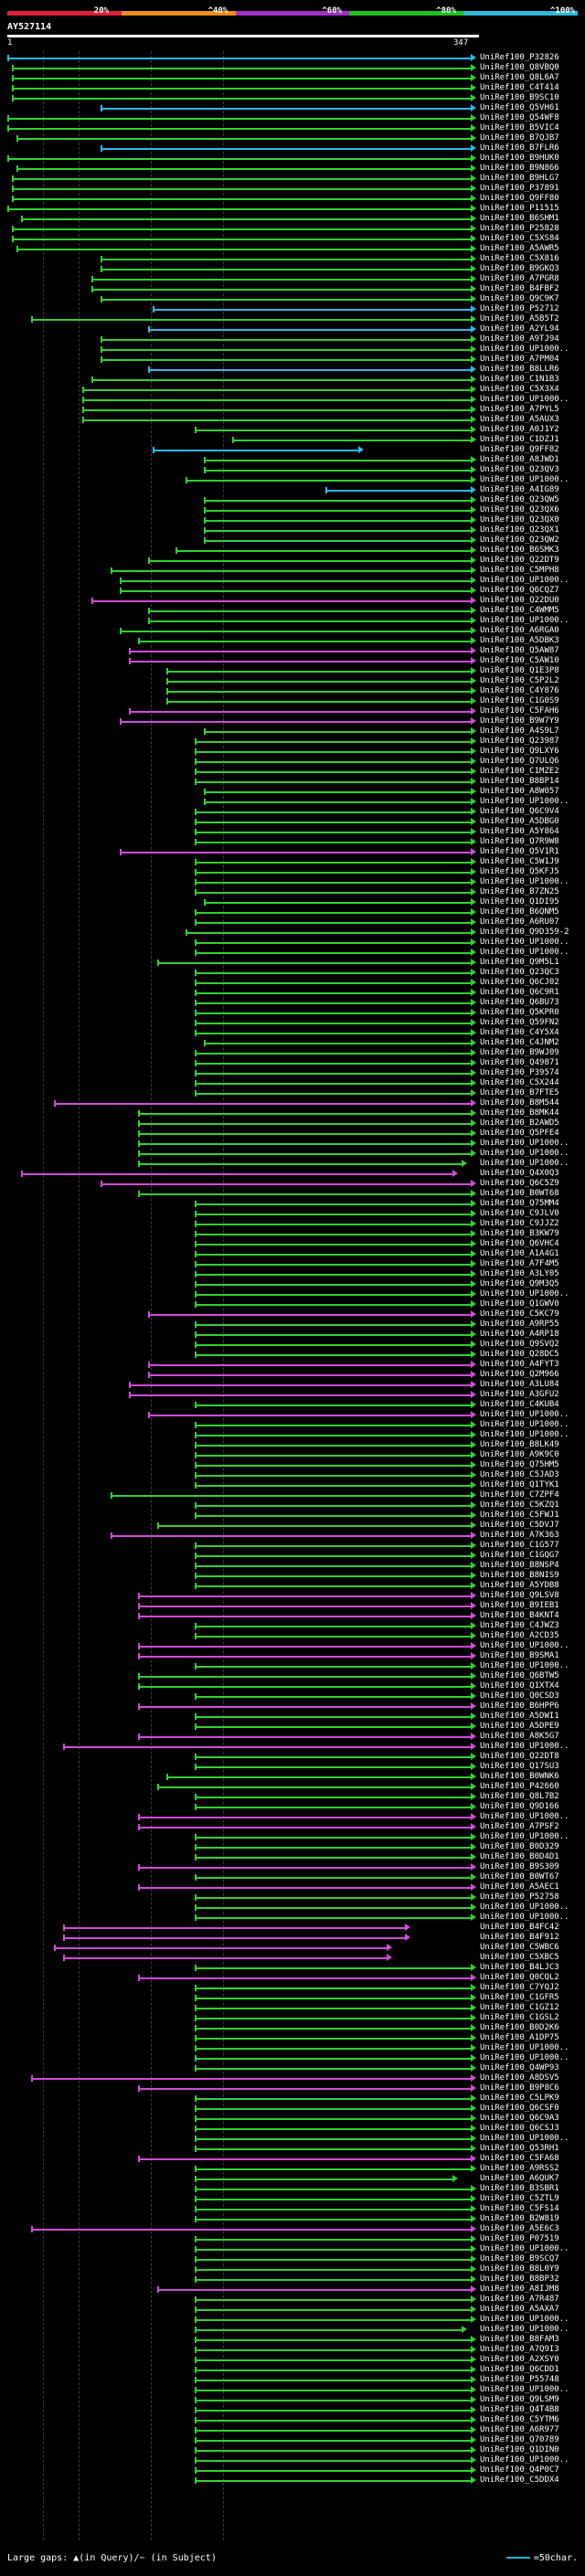 This screenshot has width=585, height=2576. I want to click on hit-label: UniRef100_Q23QX6, so click(519, 509).